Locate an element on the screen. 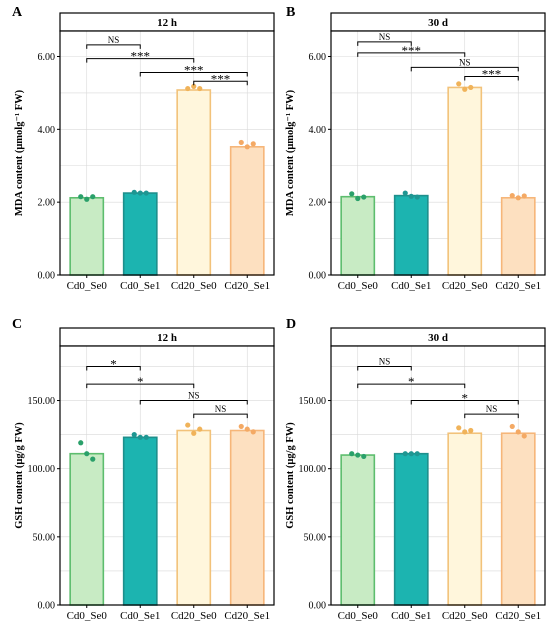 This screenshot has width=550, height=626. x-tick-label: Cd20_Se0 is located at coordinates (194, 286).